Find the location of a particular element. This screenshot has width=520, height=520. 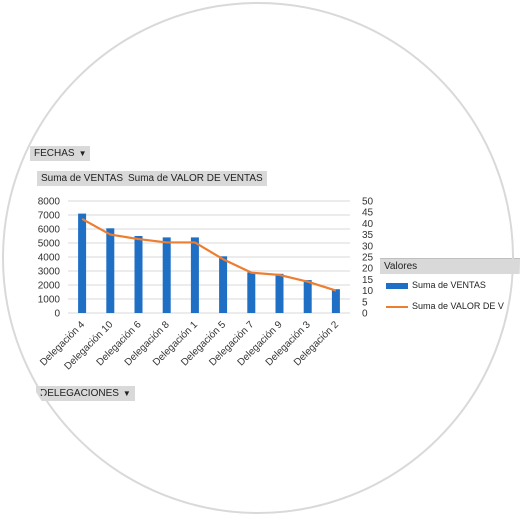

y-left-tick-label: 0 is located at coordinates (57, 314).